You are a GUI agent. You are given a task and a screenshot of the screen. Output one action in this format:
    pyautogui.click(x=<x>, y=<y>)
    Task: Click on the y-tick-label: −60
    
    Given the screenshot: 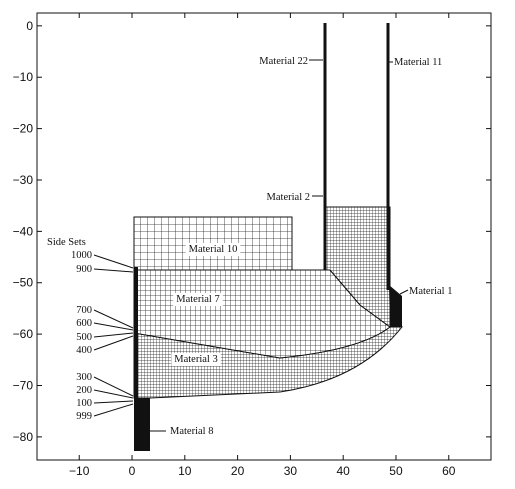 What is the action you would take?
    pyautogui.click(x=23, y=334)
    